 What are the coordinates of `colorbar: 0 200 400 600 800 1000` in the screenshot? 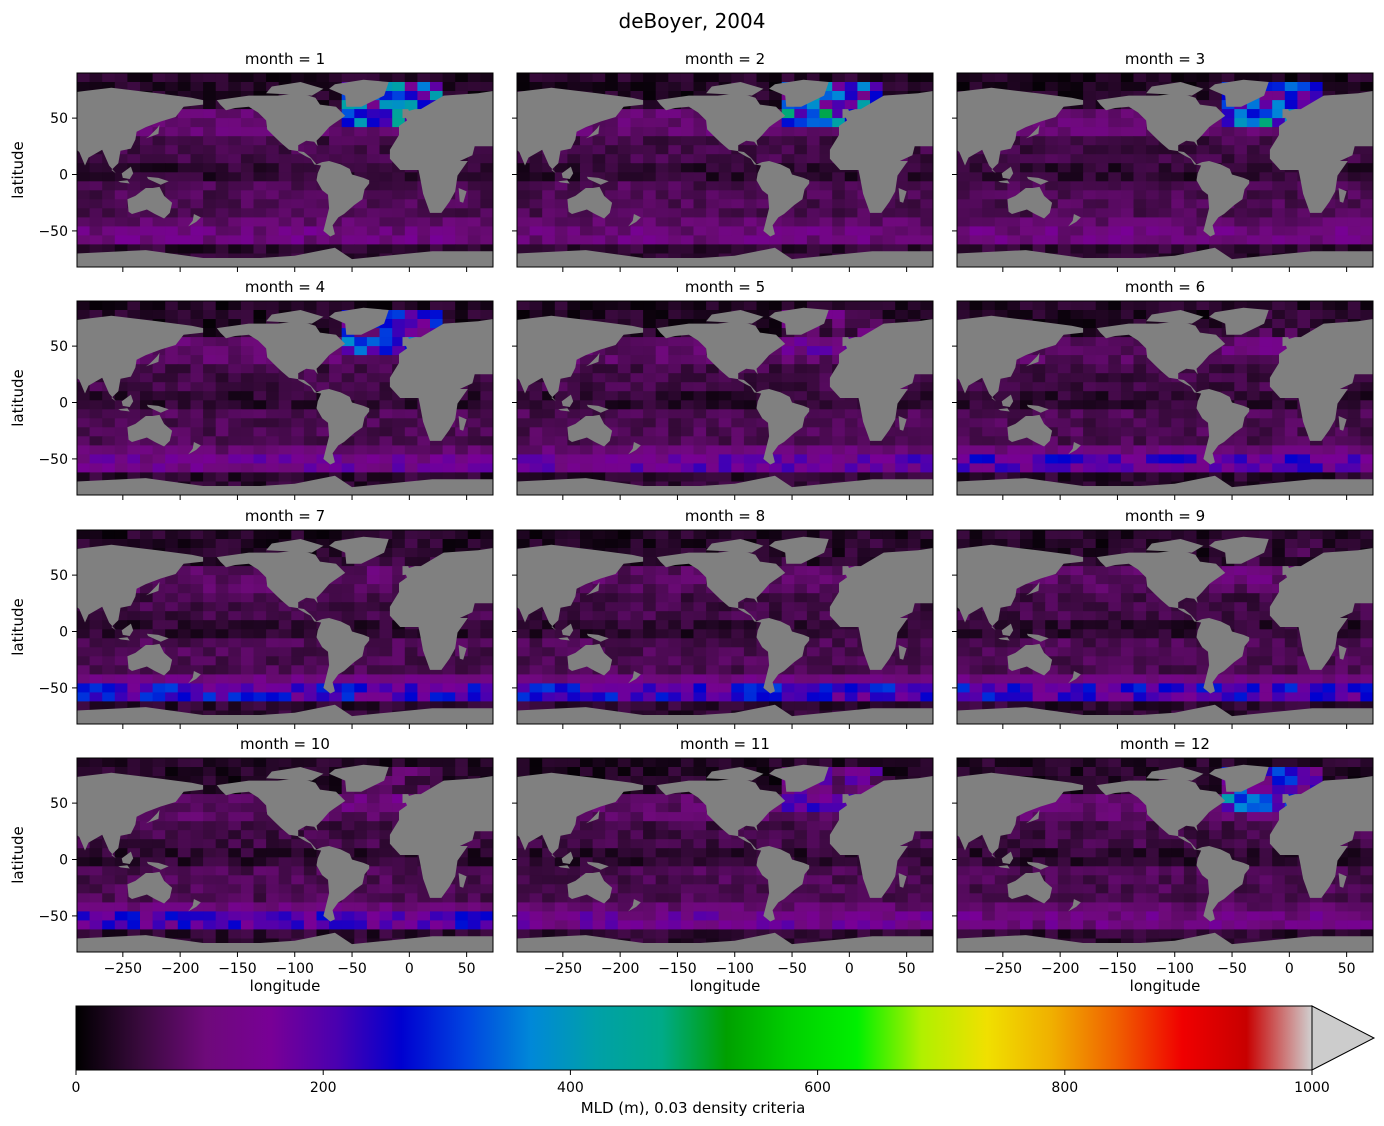 It's located at (724, 1050).